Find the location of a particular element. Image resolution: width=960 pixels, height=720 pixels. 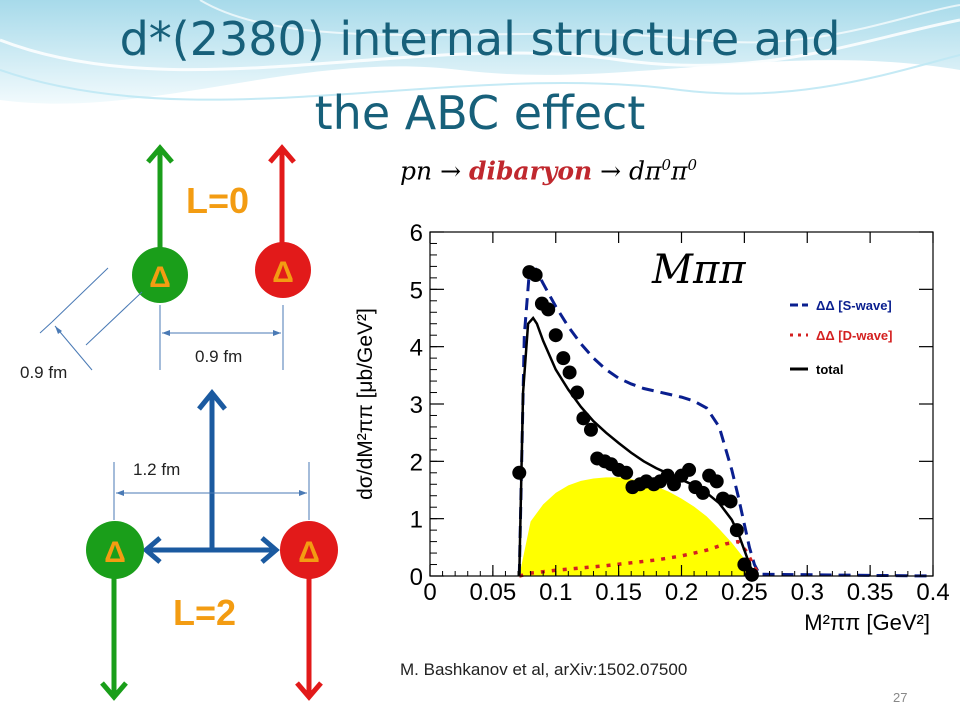

equation-d-pi: dπ is located at coordinates (645, 171).